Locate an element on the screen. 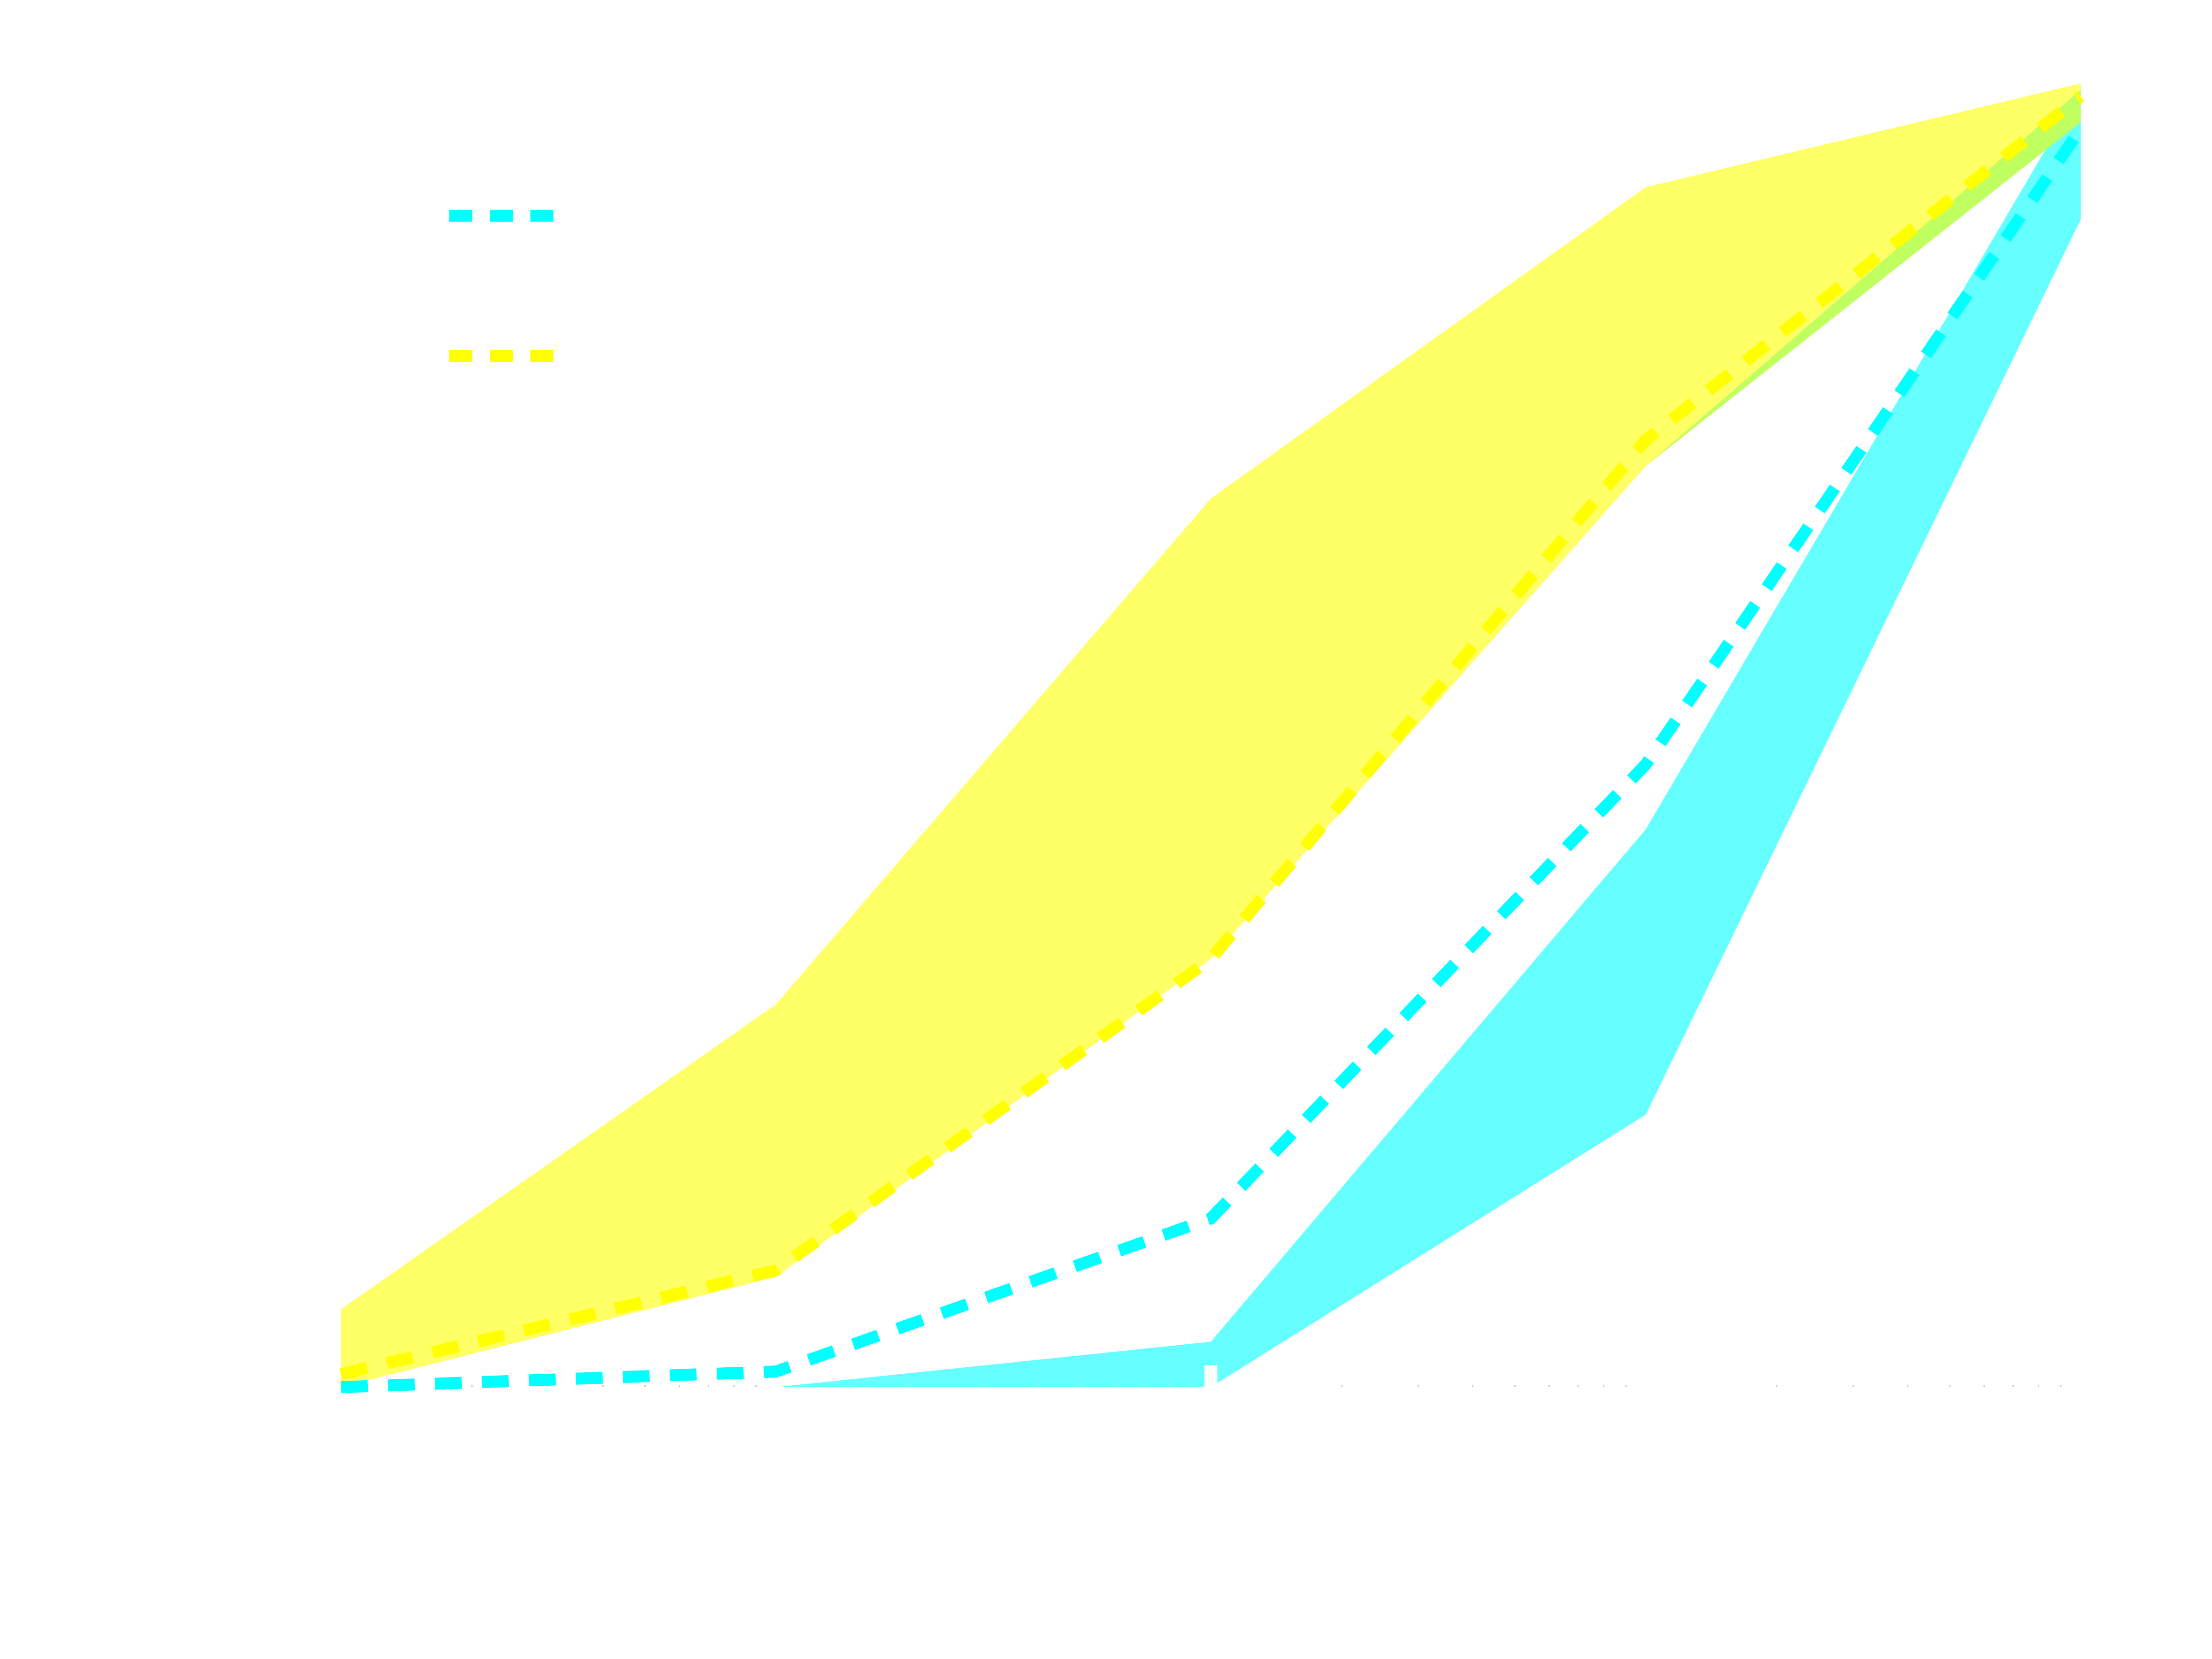 Image resolution: width=2212 pixels, height=1659 pixels. x-major-tick is located at coordinates (1211, 1376).